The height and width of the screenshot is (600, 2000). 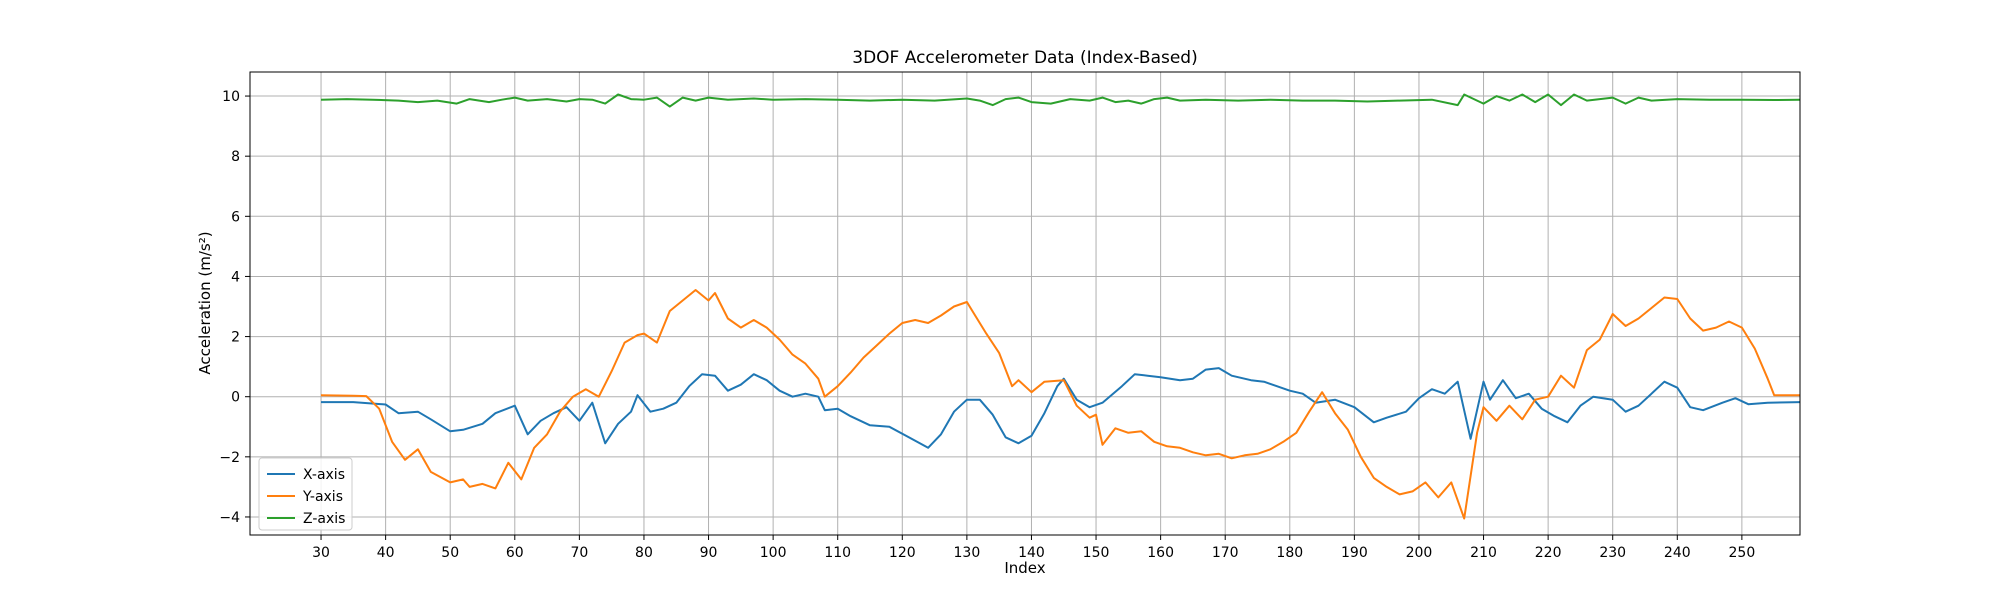 I want to click on y-tick-label: 6, so click(x=235, y=217).